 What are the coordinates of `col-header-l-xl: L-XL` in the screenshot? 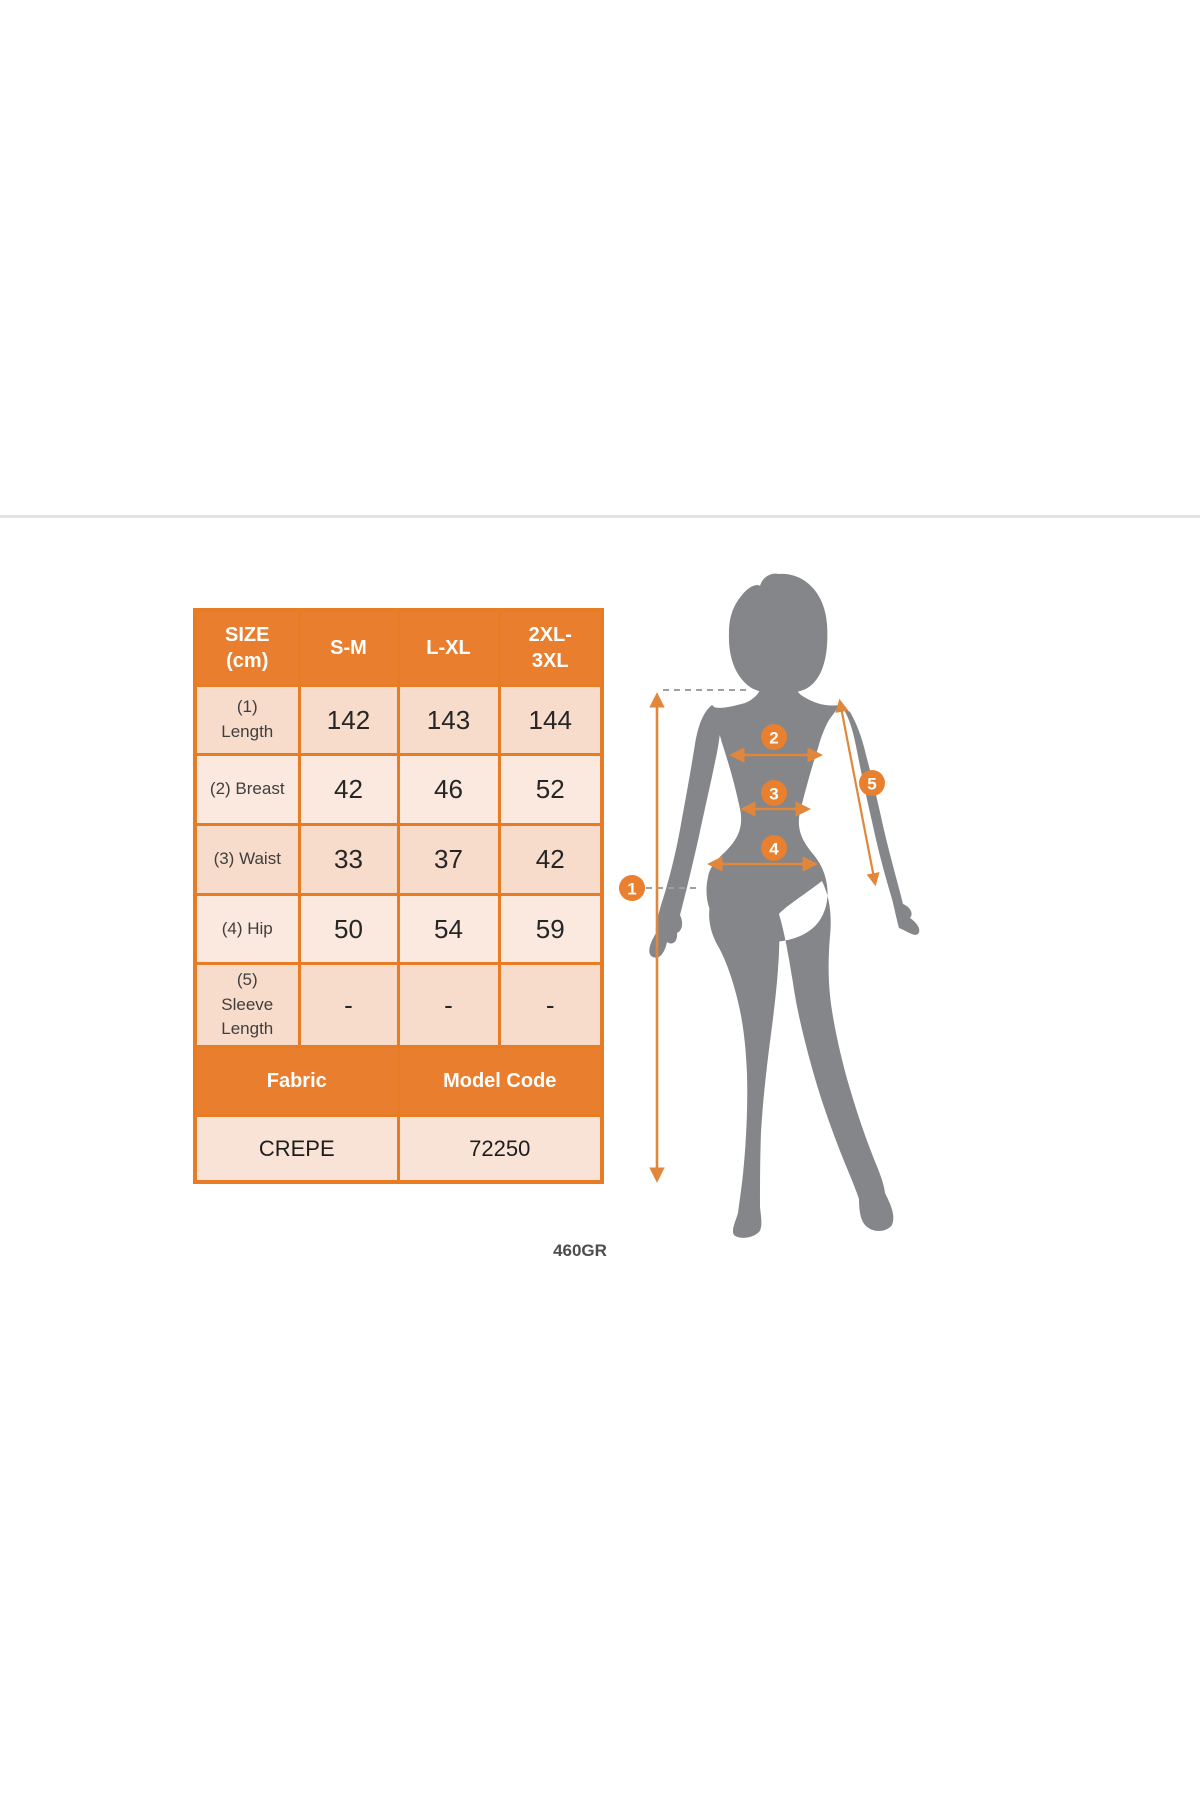 It's located at (448, 647).